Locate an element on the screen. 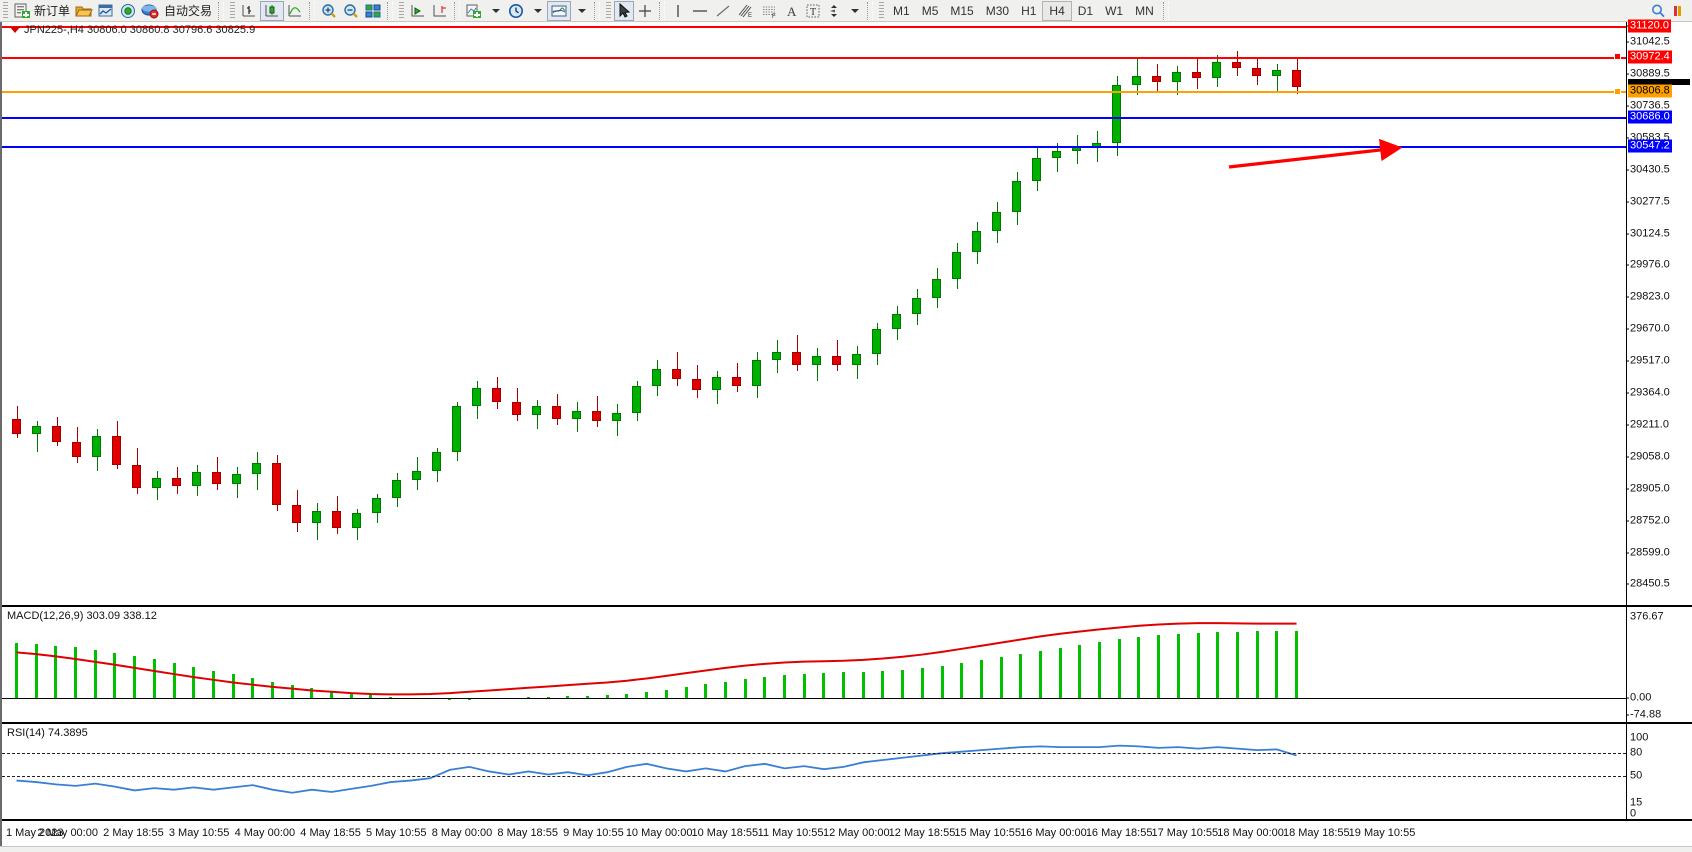 This screenshot has width=1692, height=852. data-window-button is located at coordinates (106, 11).